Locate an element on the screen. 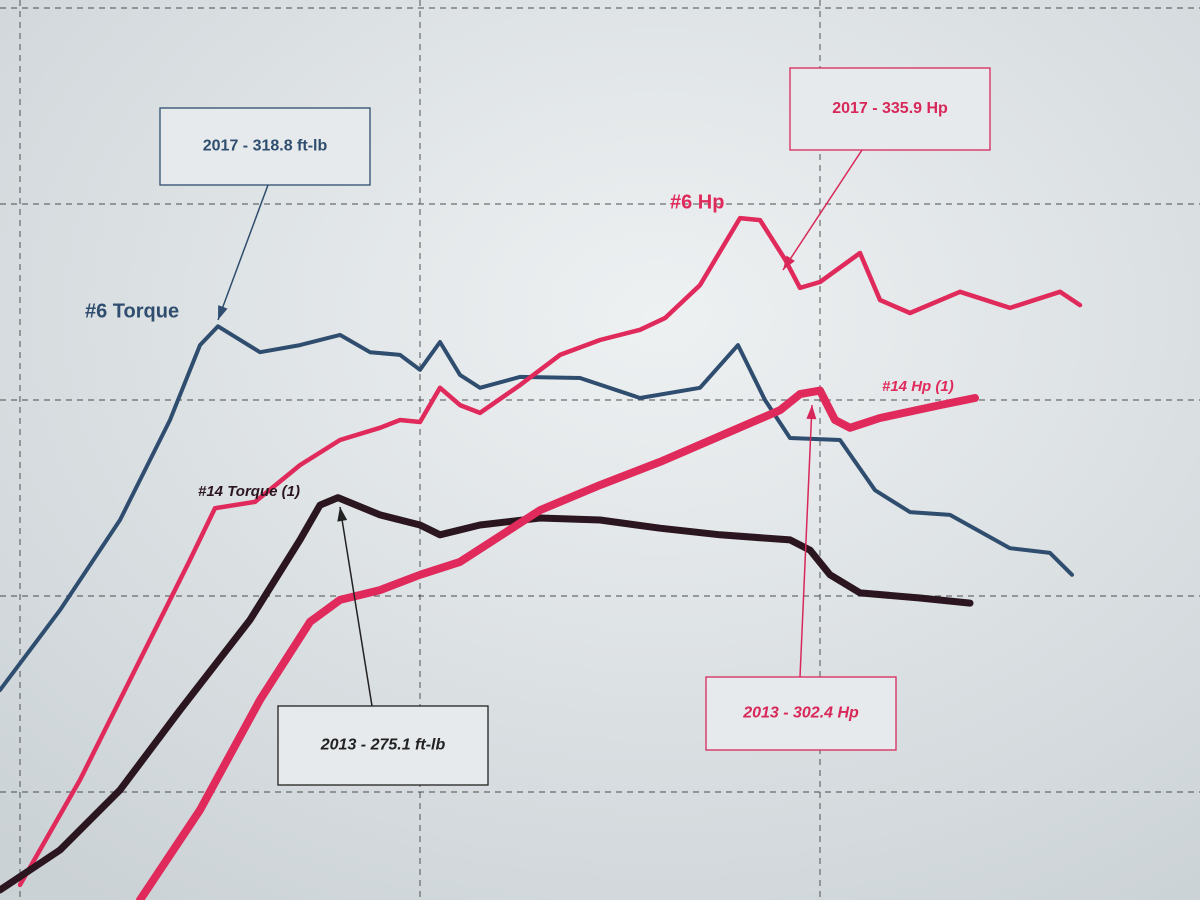 Image resolution: width=1200 pixels, height=900 pixels. annotation-text: 2013 - 302.4 Hp is located at coordinates (800, 713).